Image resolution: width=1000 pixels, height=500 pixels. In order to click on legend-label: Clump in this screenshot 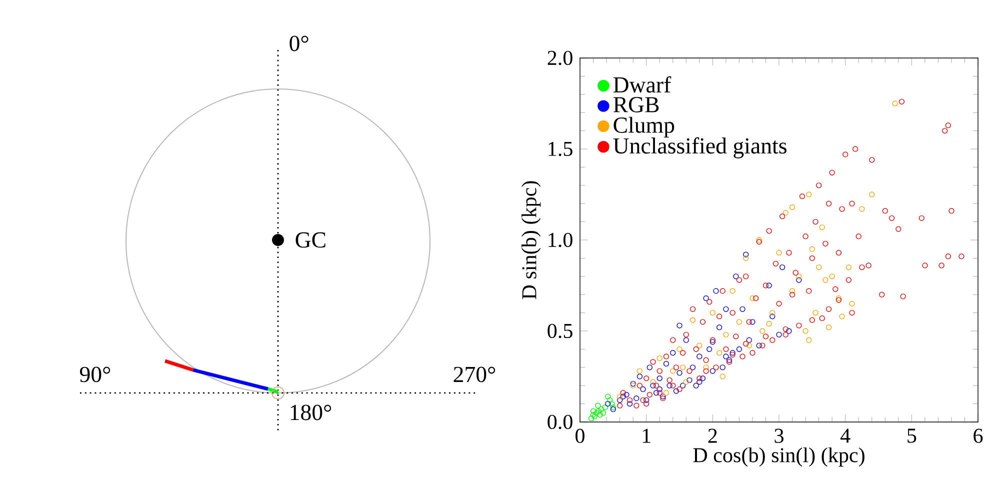, I will do `click(644, 127)`.